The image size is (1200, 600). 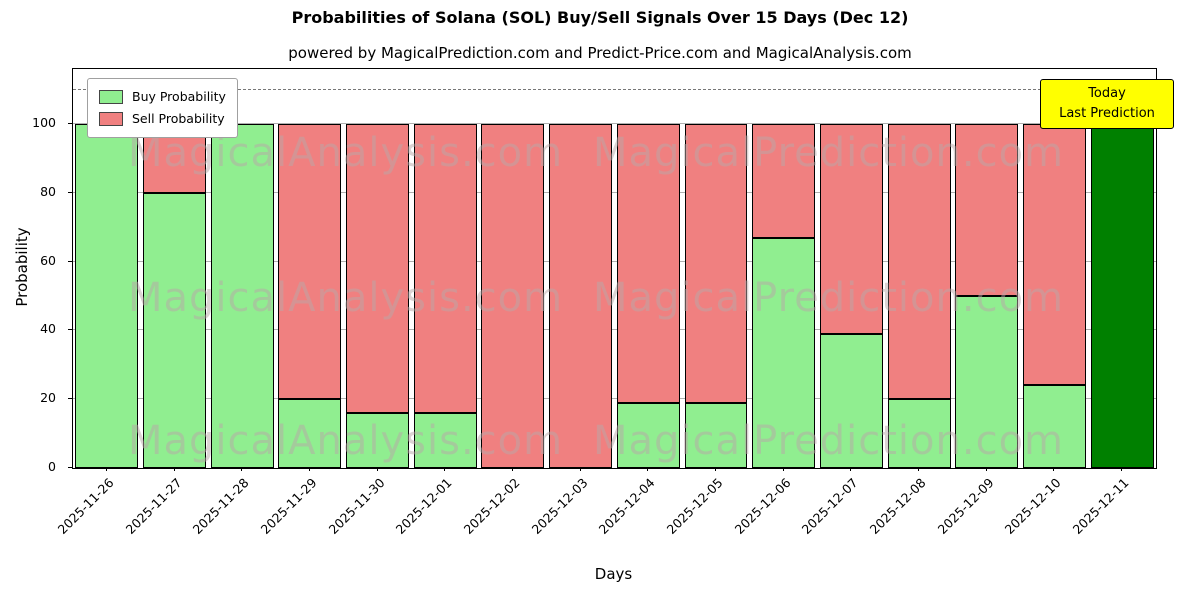 I want to click on y-tick-label: 80, so click(x=48, y=191).